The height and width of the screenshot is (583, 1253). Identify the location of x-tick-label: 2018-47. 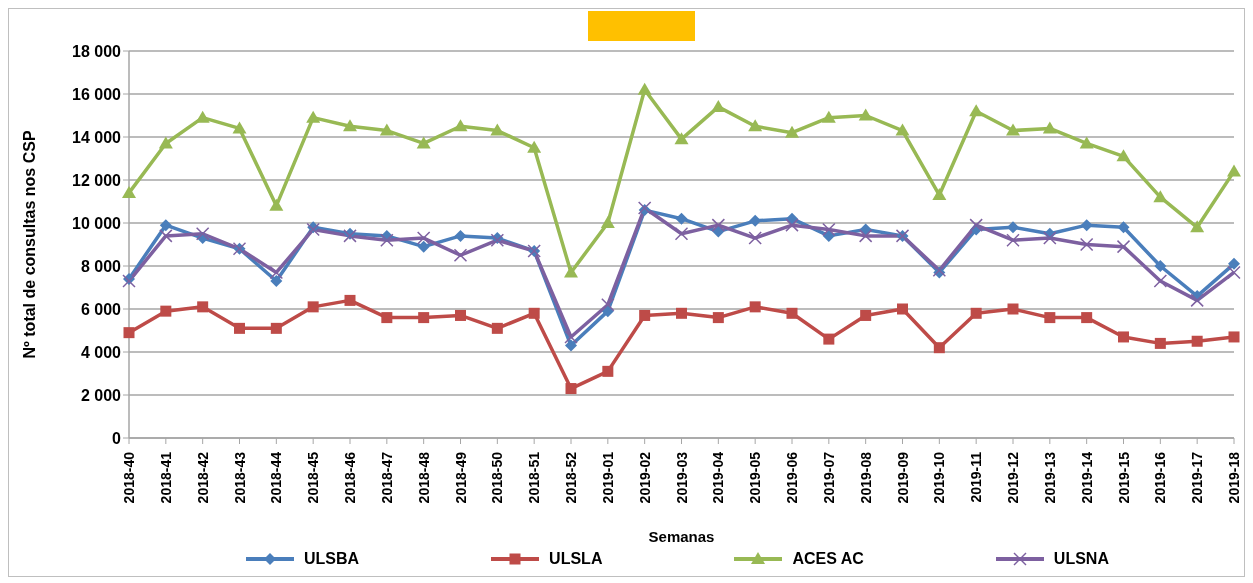
(386, 477).